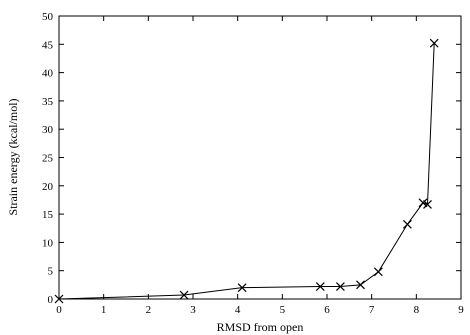 The width and height of the screenshot is (470, 335). What do you see at coordinates (260, 327) in the screenshot?
I see `x-axis-label: RMSD from open` at bounding box center [260, 327].